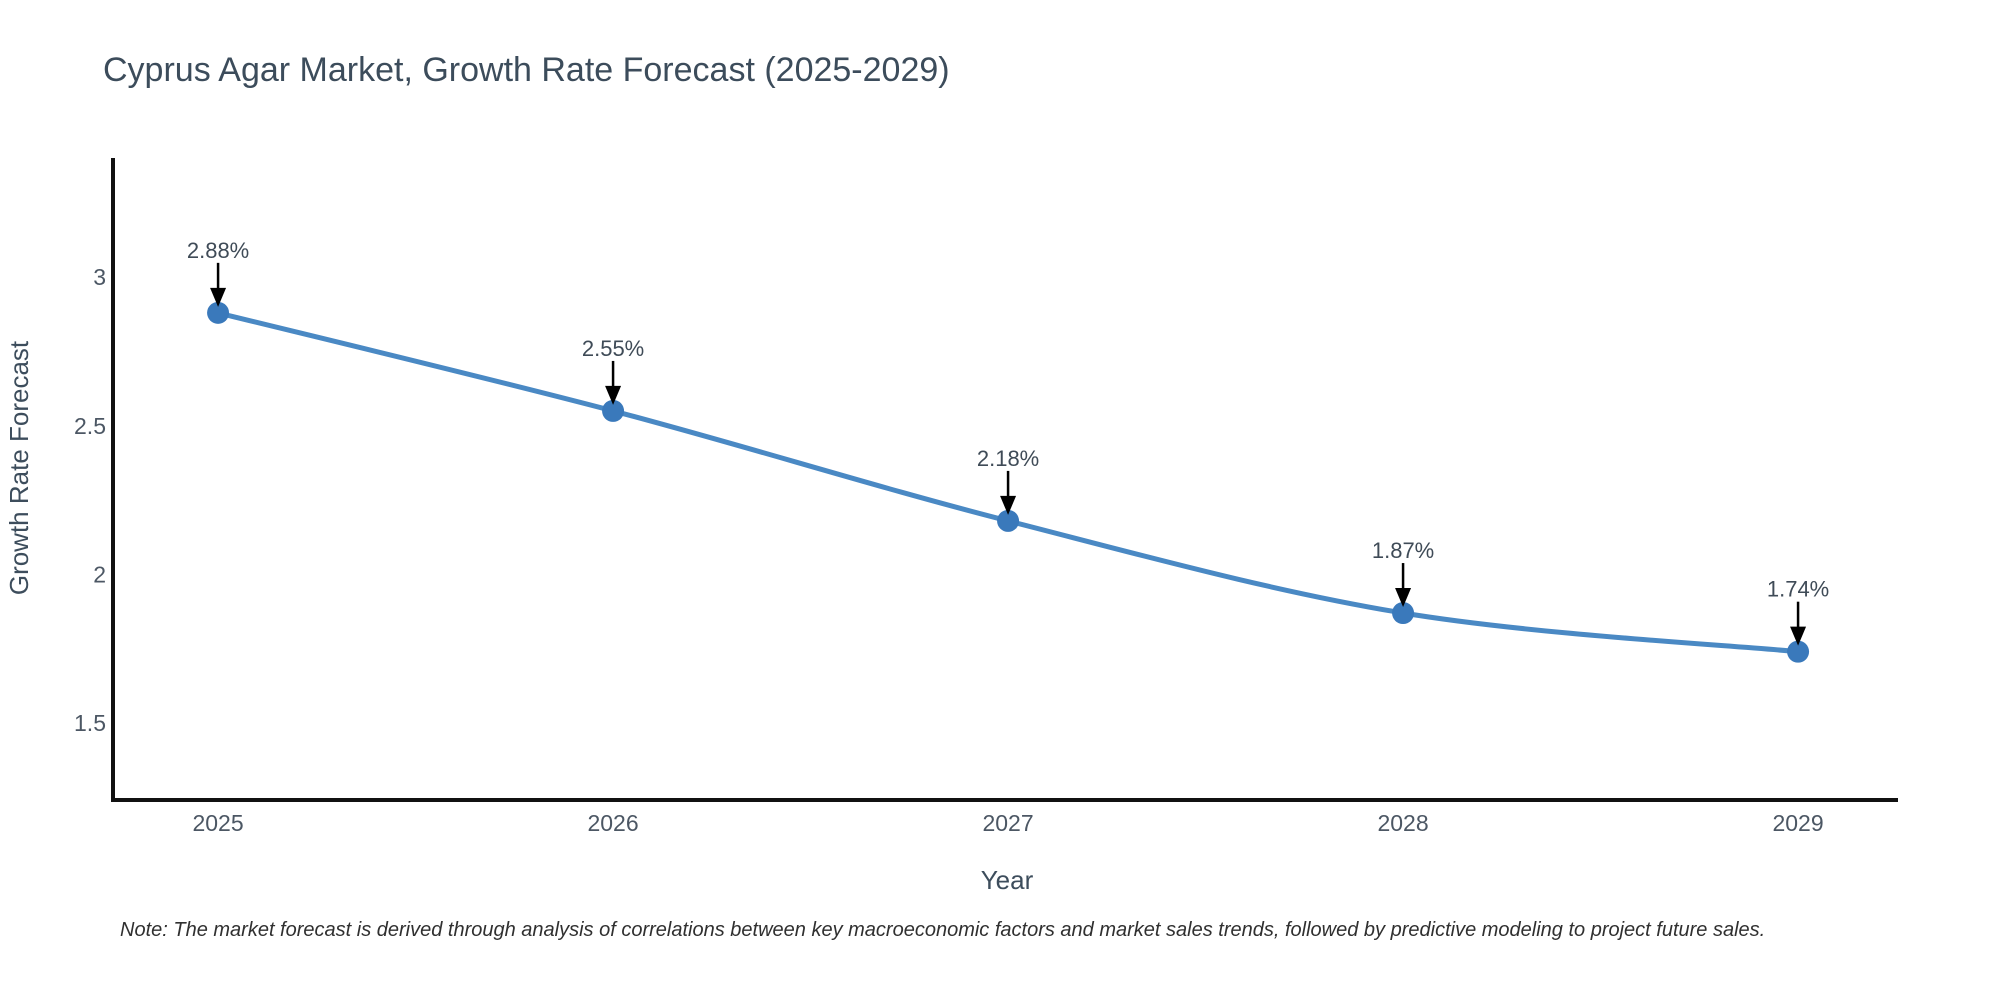  I want to click on y-tick-label: 2.5, so click(90, 426).